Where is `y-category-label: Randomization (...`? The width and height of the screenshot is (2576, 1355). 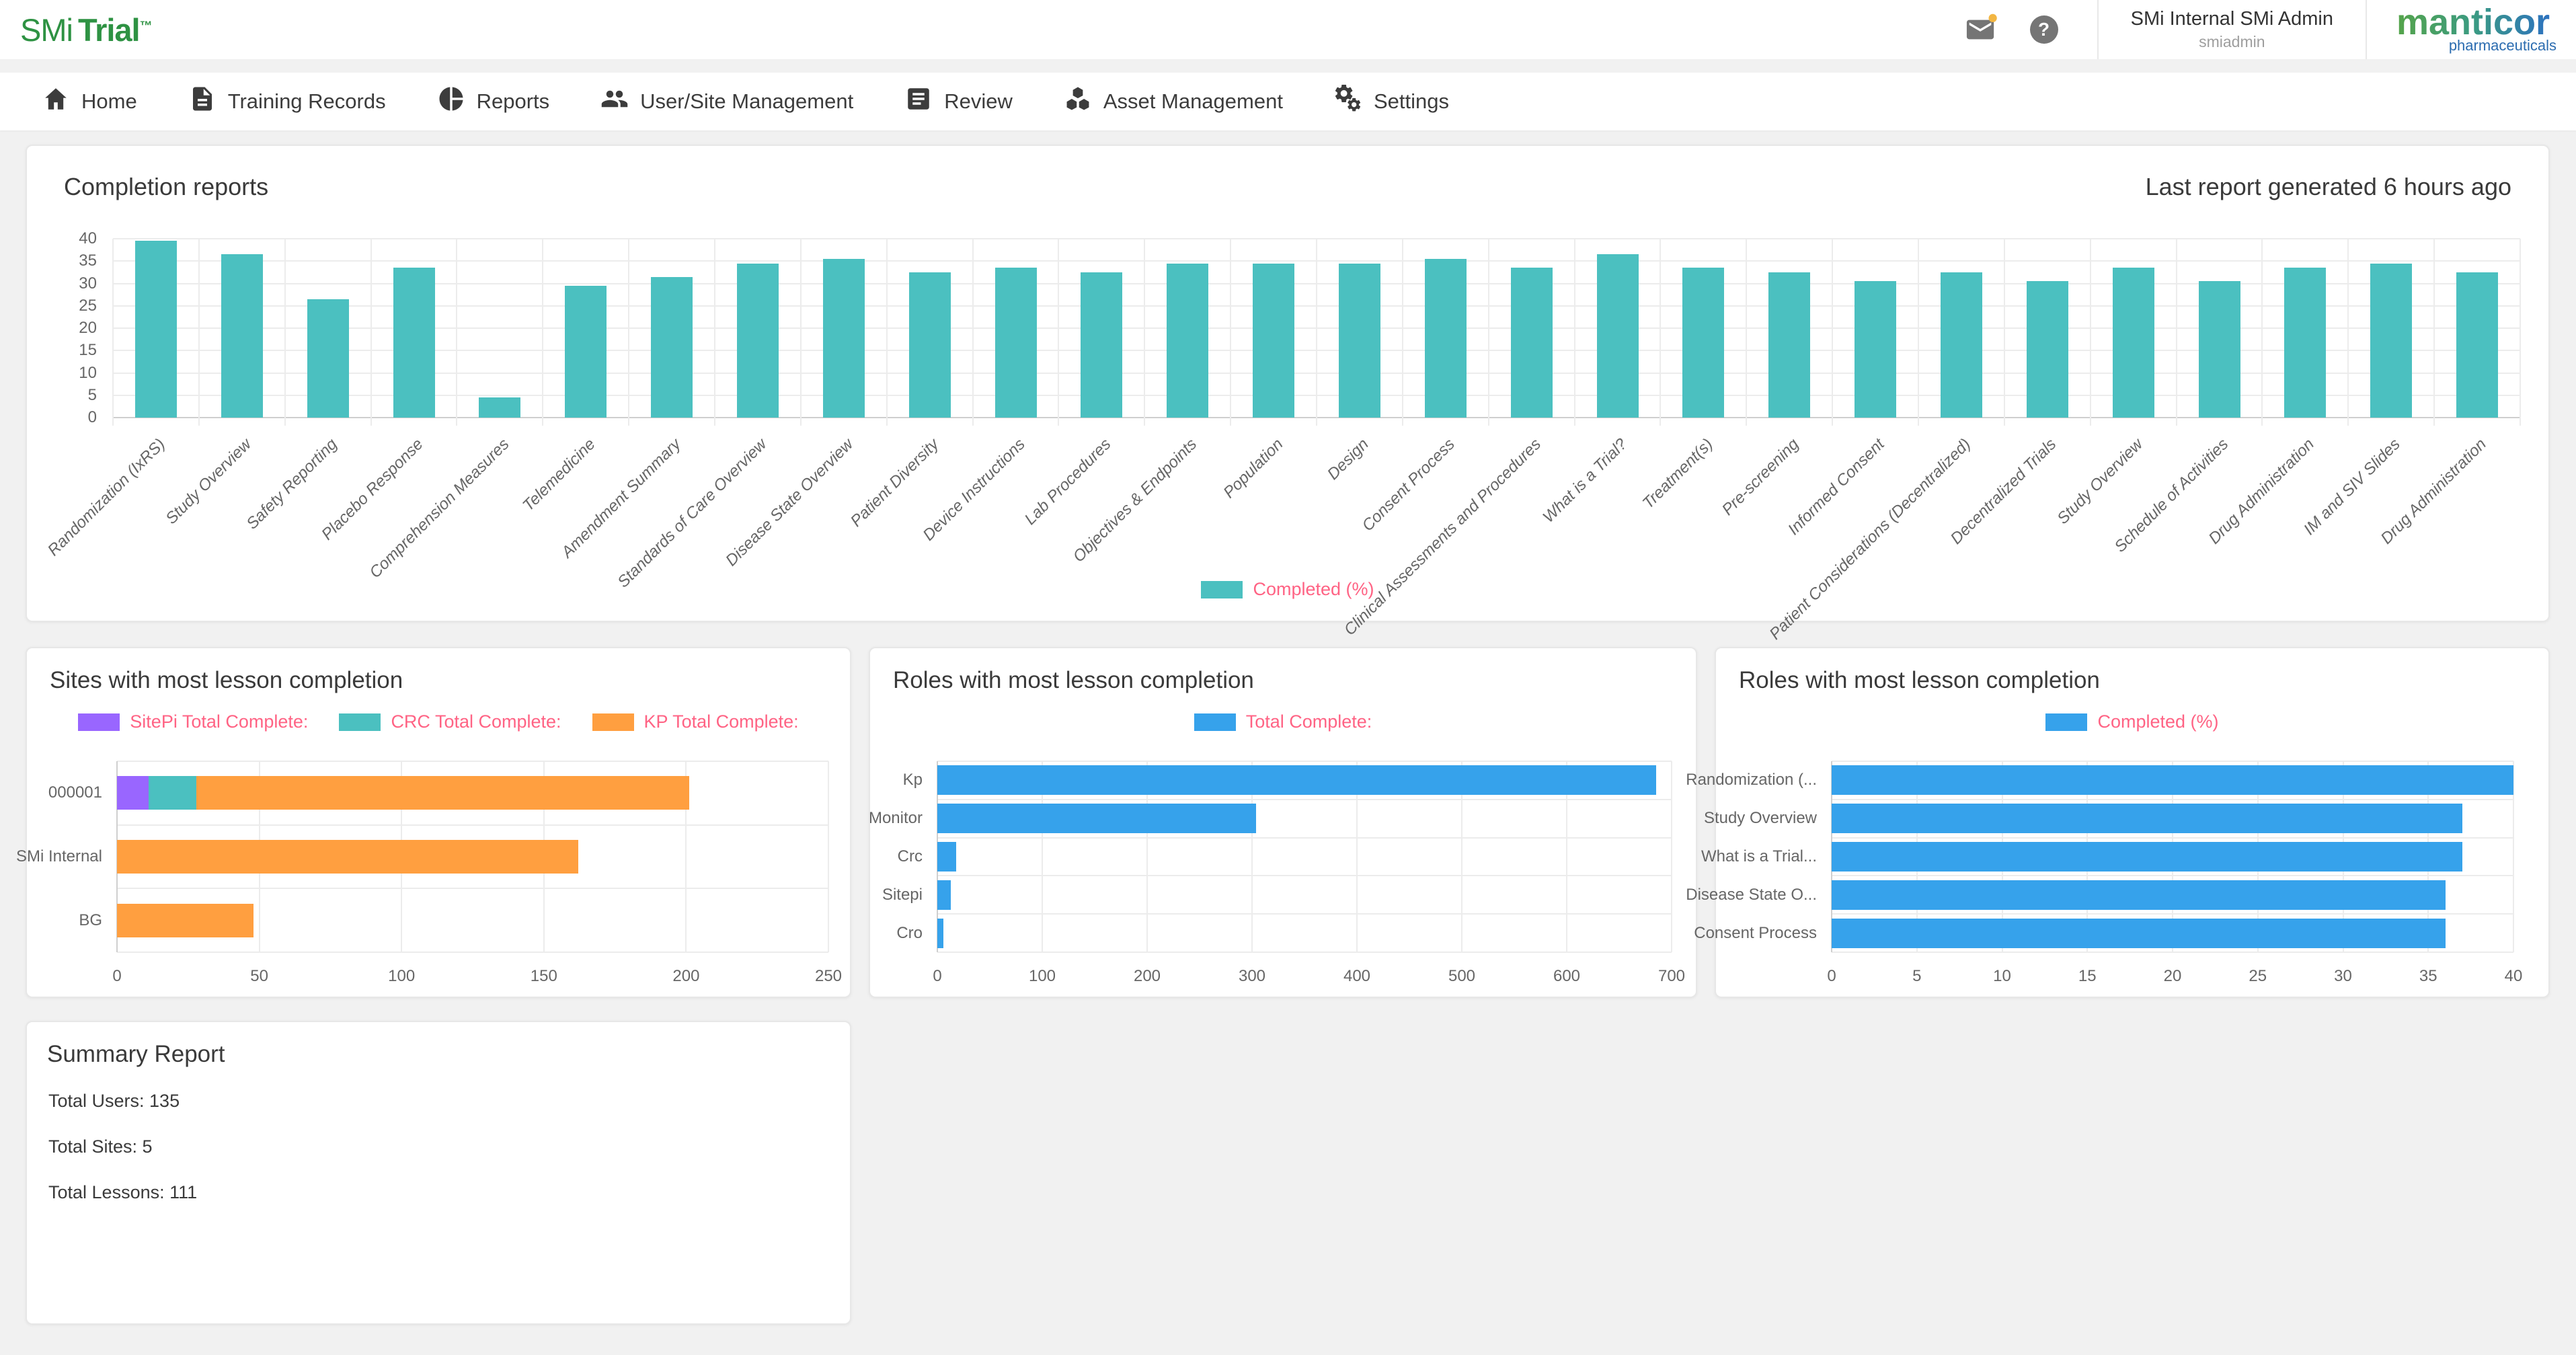
y-category-label: Randomization (... is located at coordinates (1751, 780).